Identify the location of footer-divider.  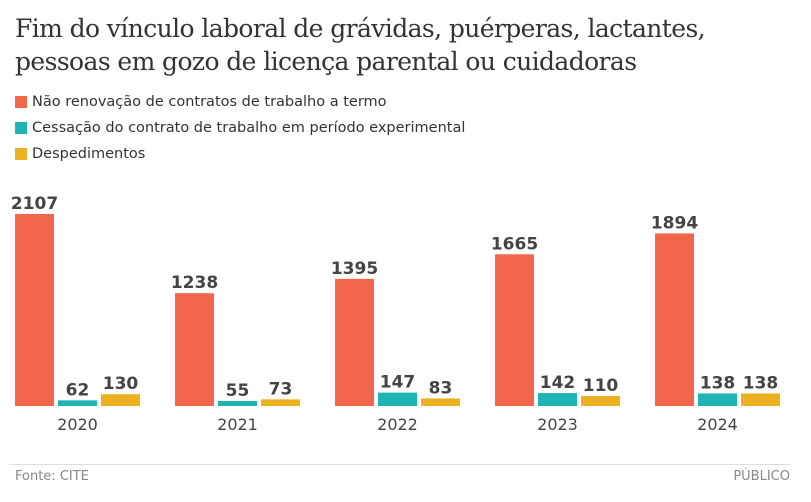
(399, 464).